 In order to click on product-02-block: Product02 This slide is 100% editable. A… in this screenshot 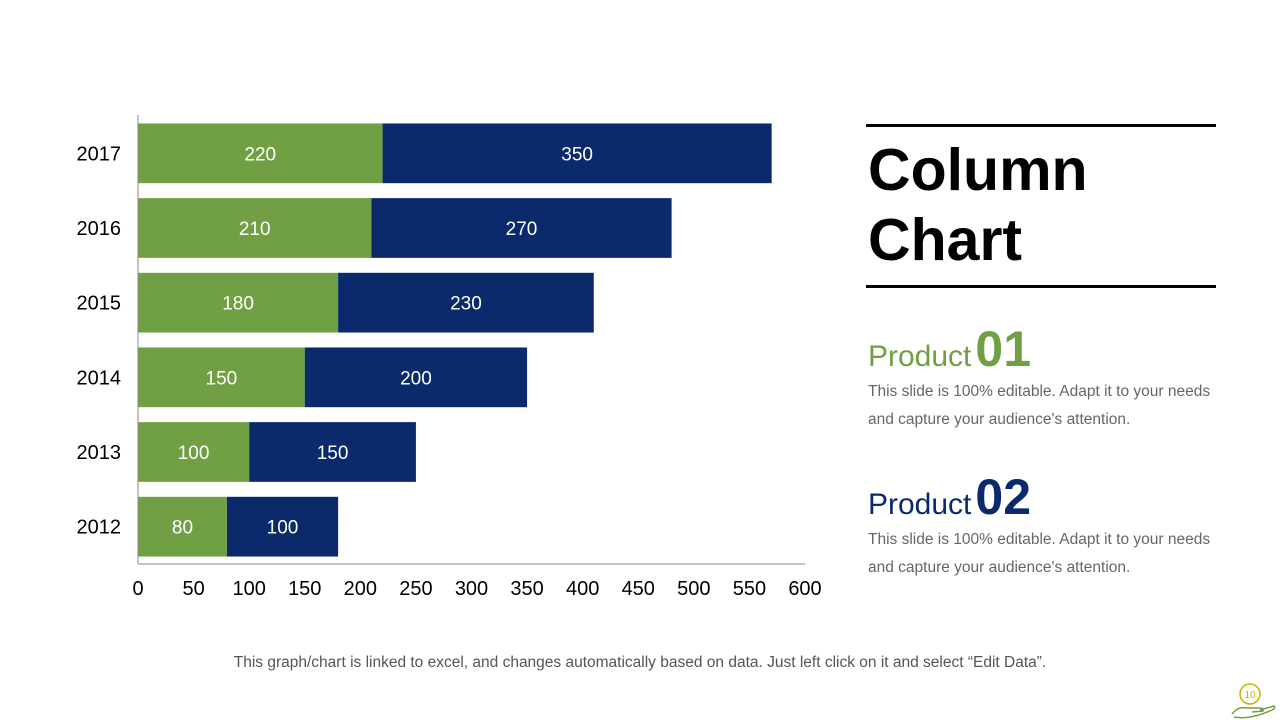, I will do `click(1045, 525)`.